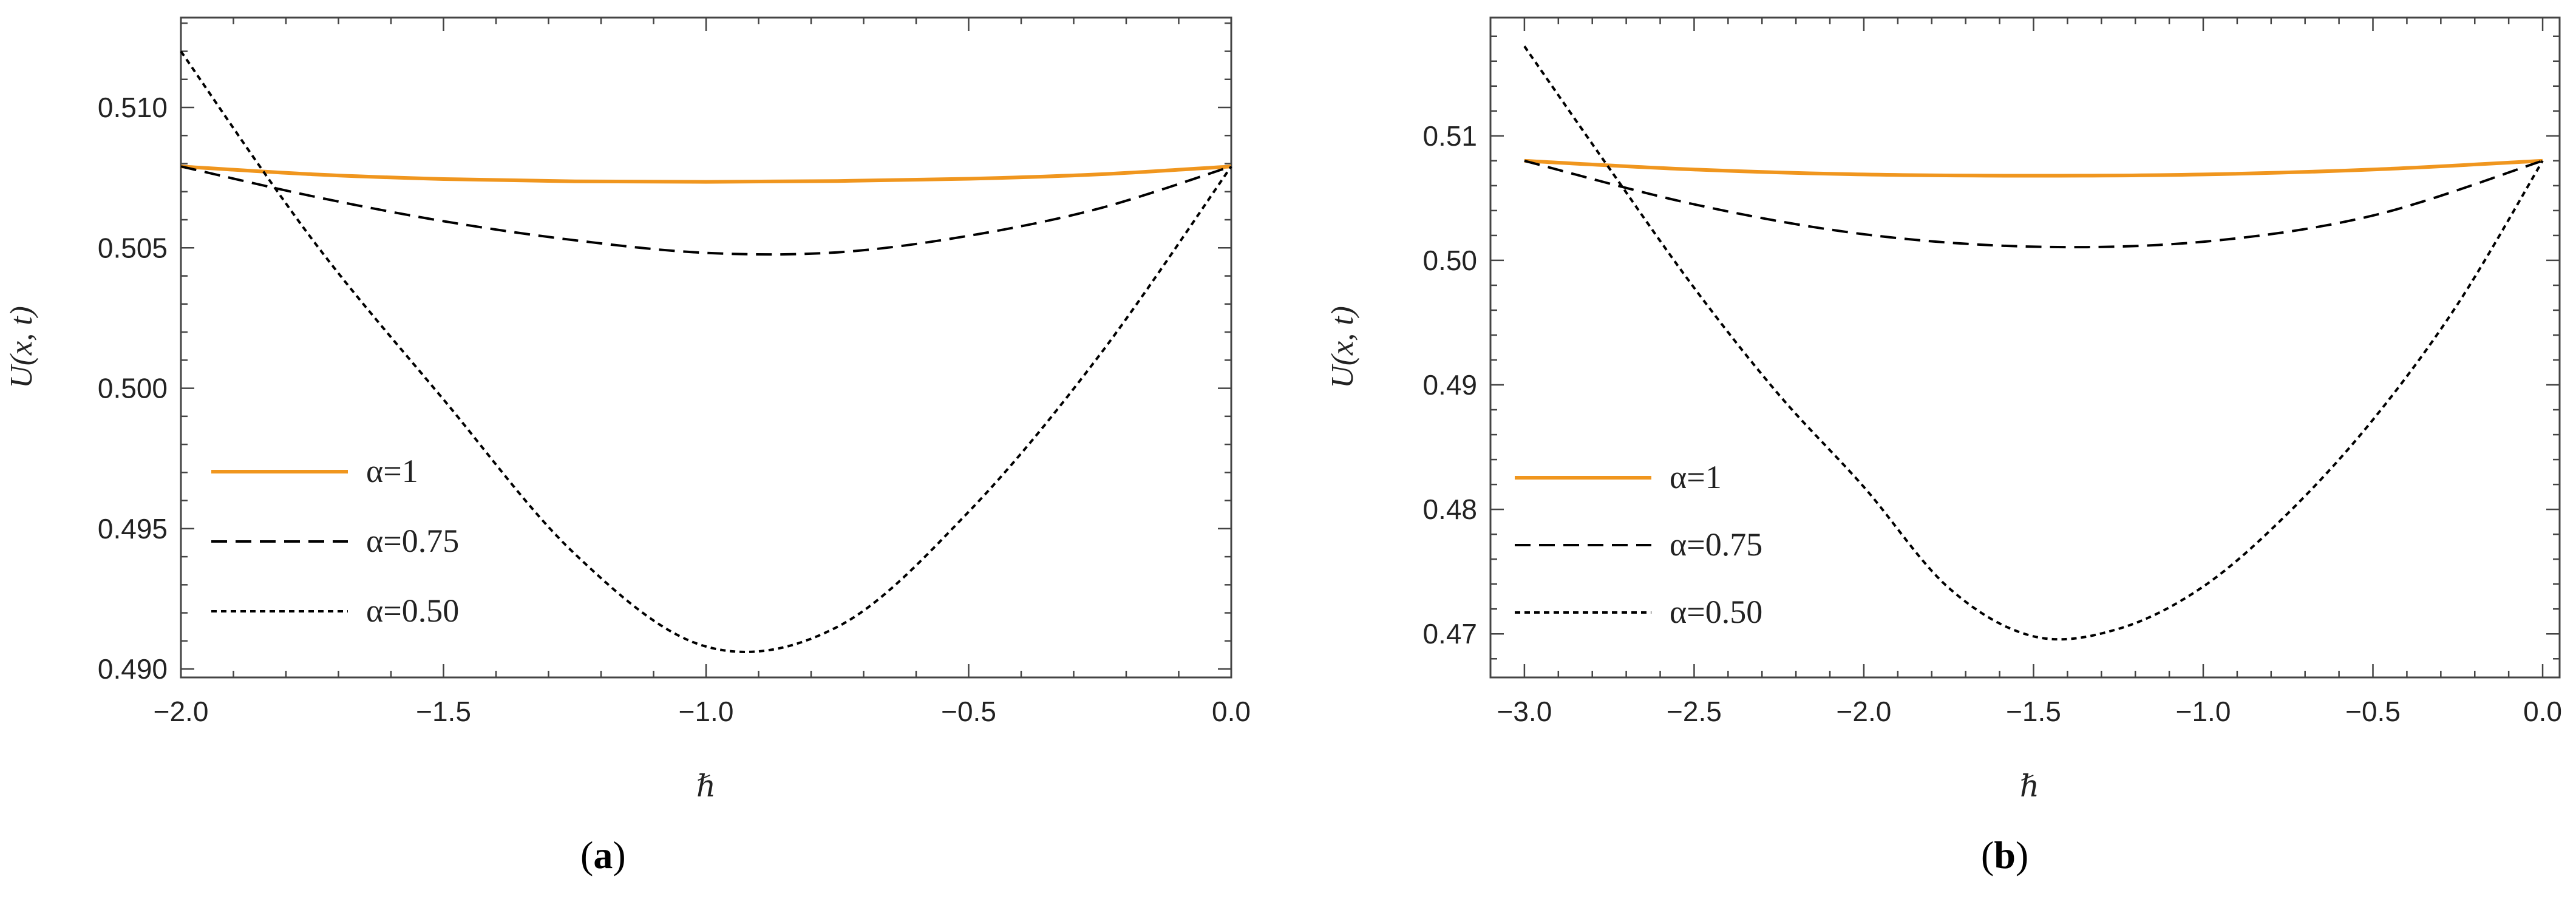  Describe the element at coordinates (1449, 136) in the screenshot. I see `panel-b-y-tick-label: 0.51` at that location.